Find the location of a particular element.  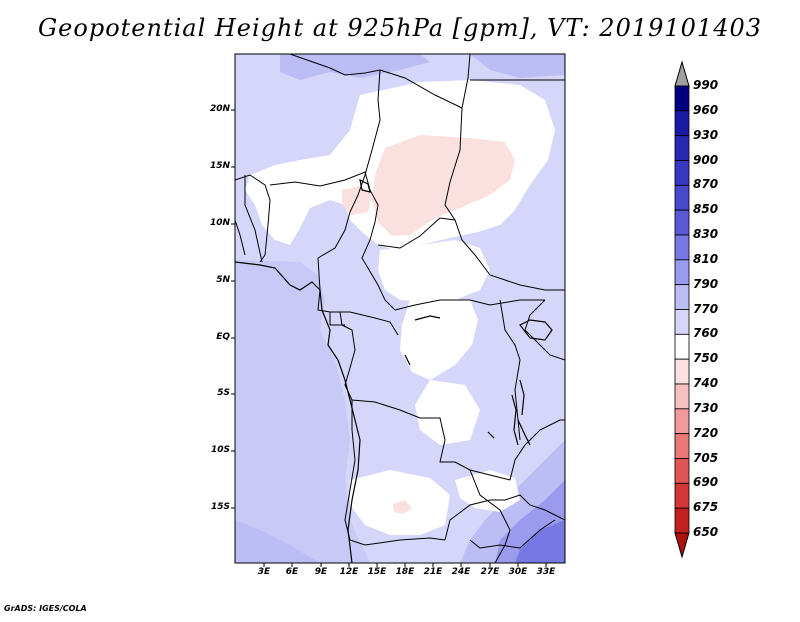

lon-tick-label: 6E is located at coordinates (292, 572).